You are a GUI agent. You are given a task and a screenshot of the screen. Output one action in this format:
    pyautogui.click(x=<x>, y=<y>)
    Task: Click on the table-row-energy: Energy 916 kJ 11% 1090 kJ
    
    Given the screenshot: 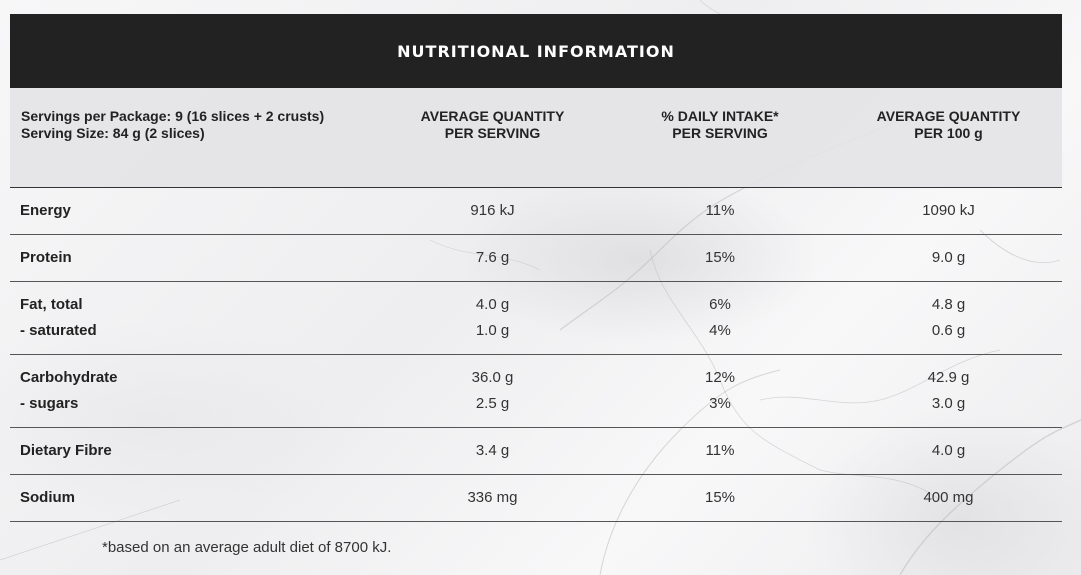 What is the action you would take?
    pyautogui.click(x=536, y=211)
    